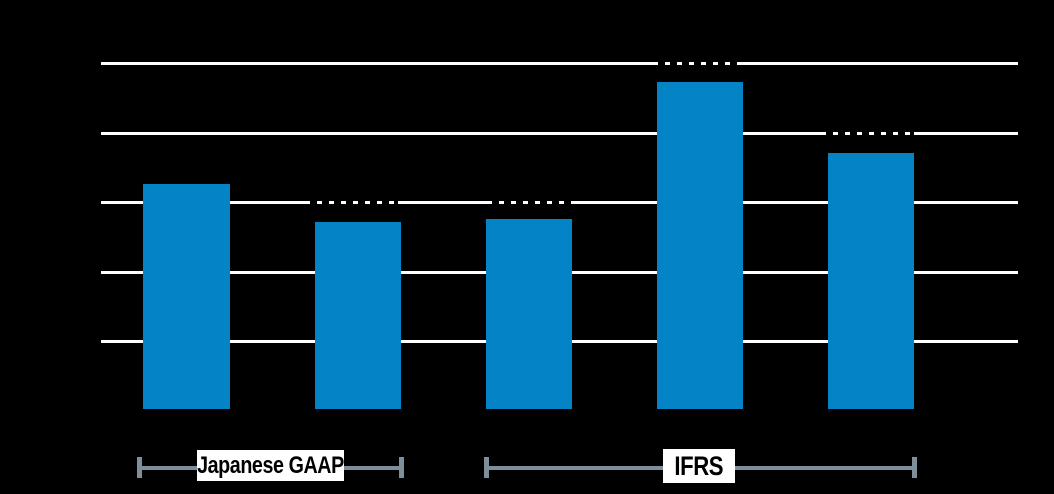  I want to click on bar-4-ifrs, so click(700, 245).